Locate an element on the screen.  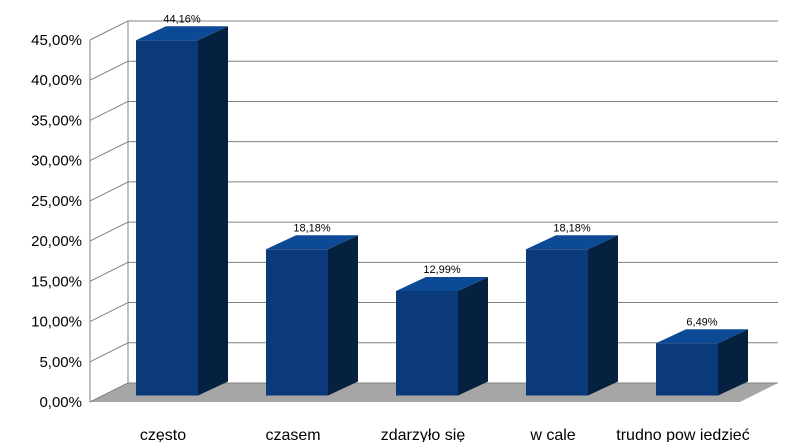
y-tick-label: 0,00% is located at coordinates (60, 402).